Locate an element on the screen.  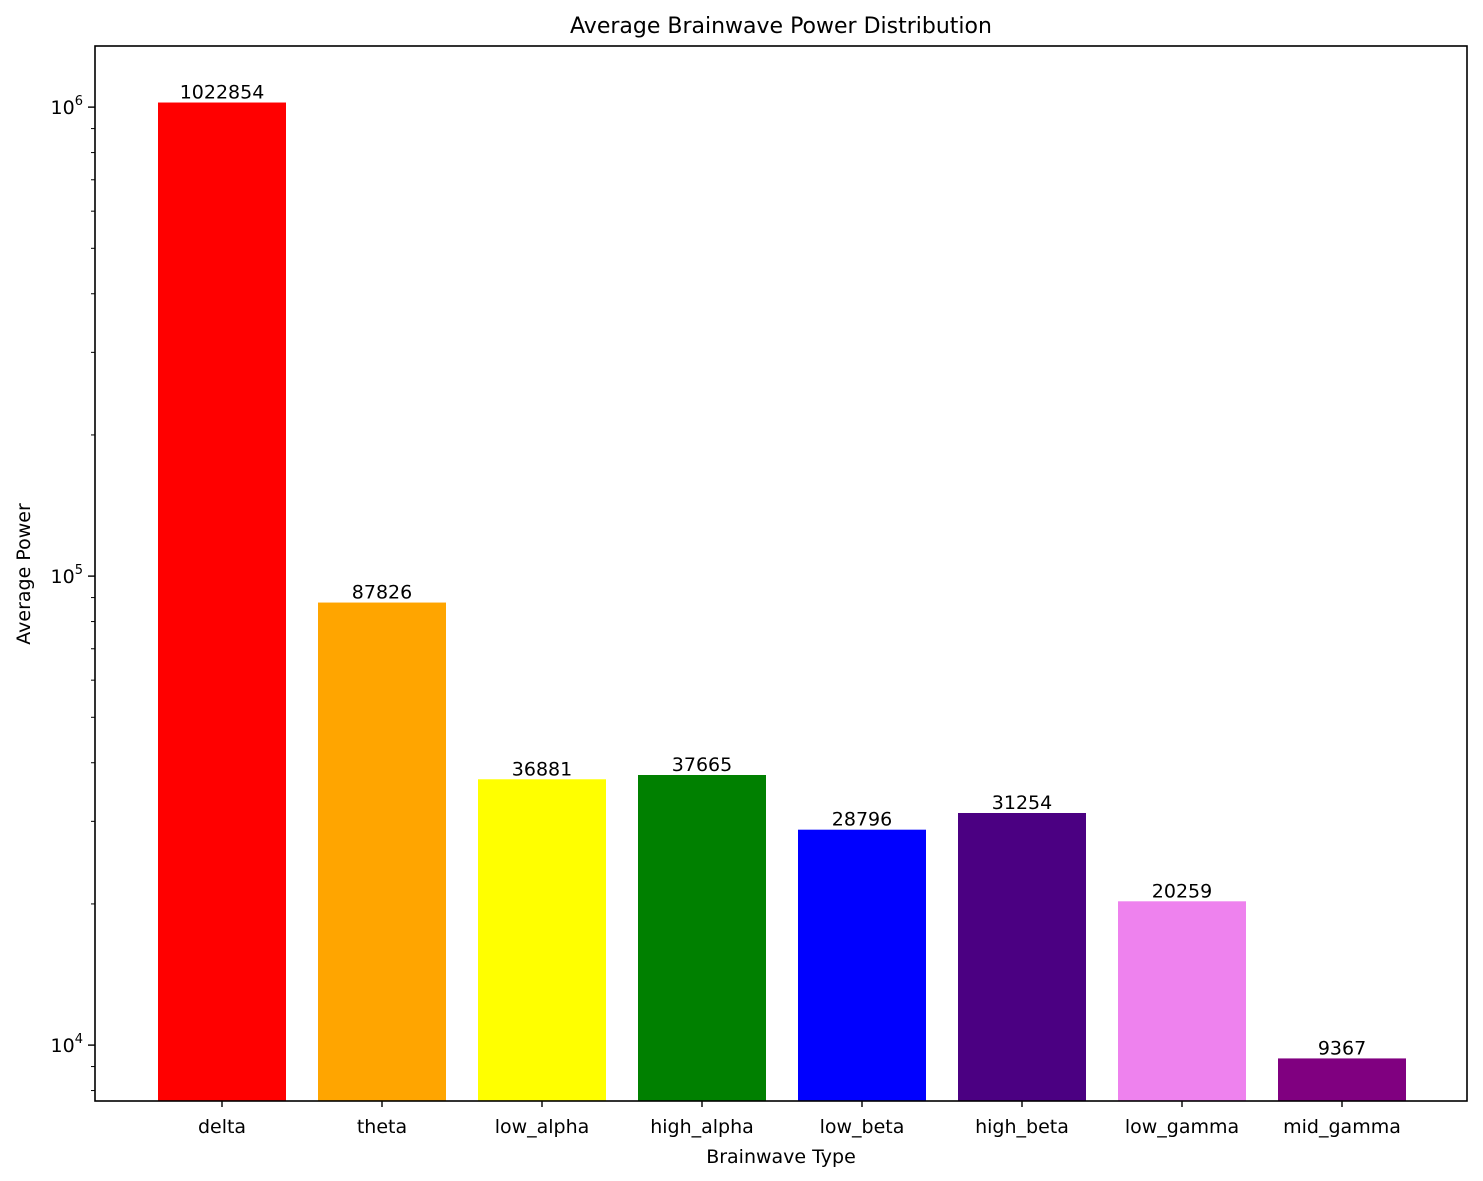
bar-value-label: 28796 is located at coordinates (862, 820).